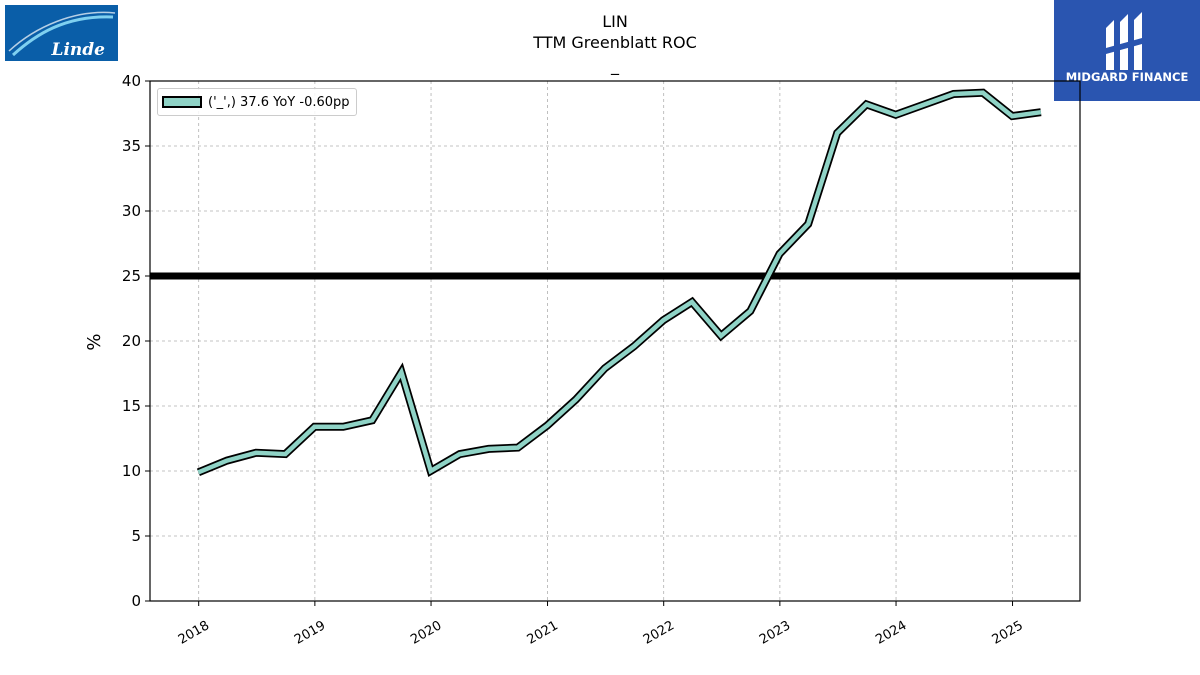 The width and height of the screenshot is (1200, 675). I want to click on y-tick-label: 0, so click(136, 601).